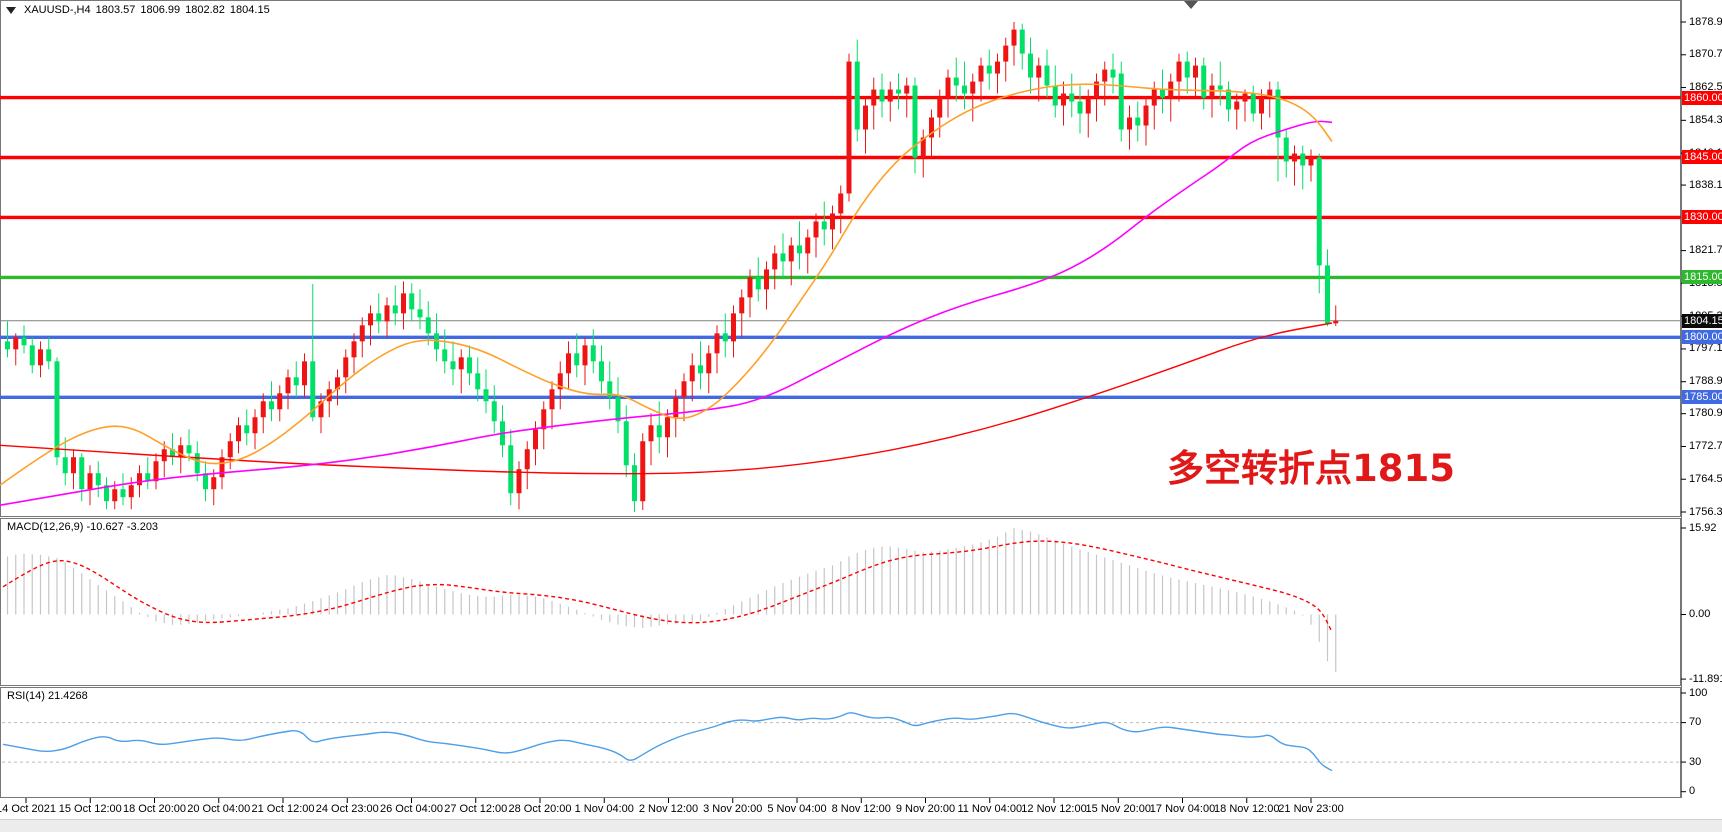 Image resolution: width=1722 pixels, height=832 pixels. What do you see at coordinates (1702, 397) in the screenshot?
I see `price-level-badge: 1785.00` at bounding box center [1702, 397].